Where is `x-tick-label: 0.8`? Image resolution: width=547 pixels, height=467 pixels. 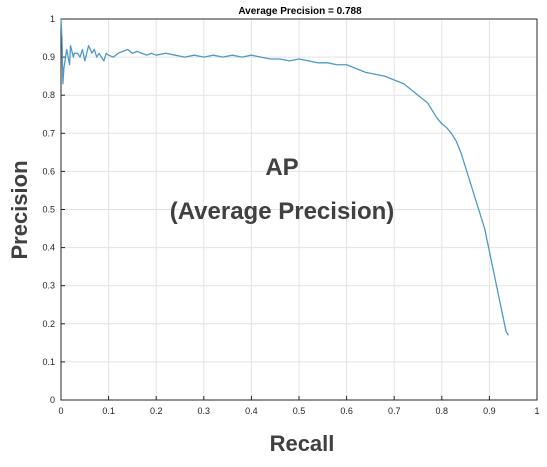
x-tick-label: 0.8 is located at coordinates (442, 411).